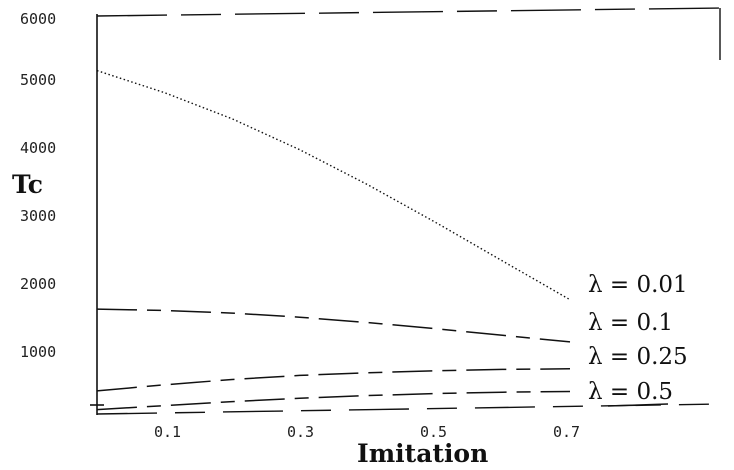  I want to click on y-tick-label: 2000, so click(38, 284).